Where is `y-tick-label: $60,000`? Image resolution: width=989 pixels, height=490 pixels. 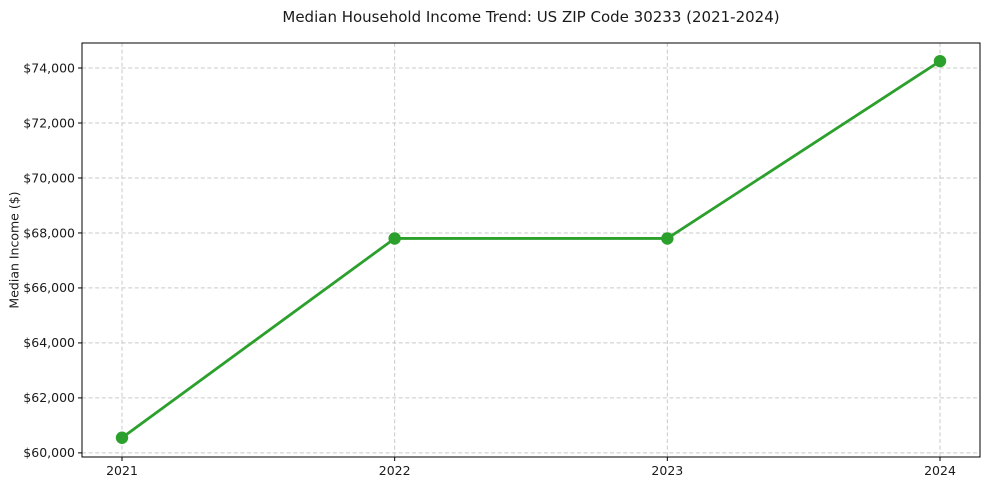
y-tick-label: $60,000 is located at coordinates (49, 452).